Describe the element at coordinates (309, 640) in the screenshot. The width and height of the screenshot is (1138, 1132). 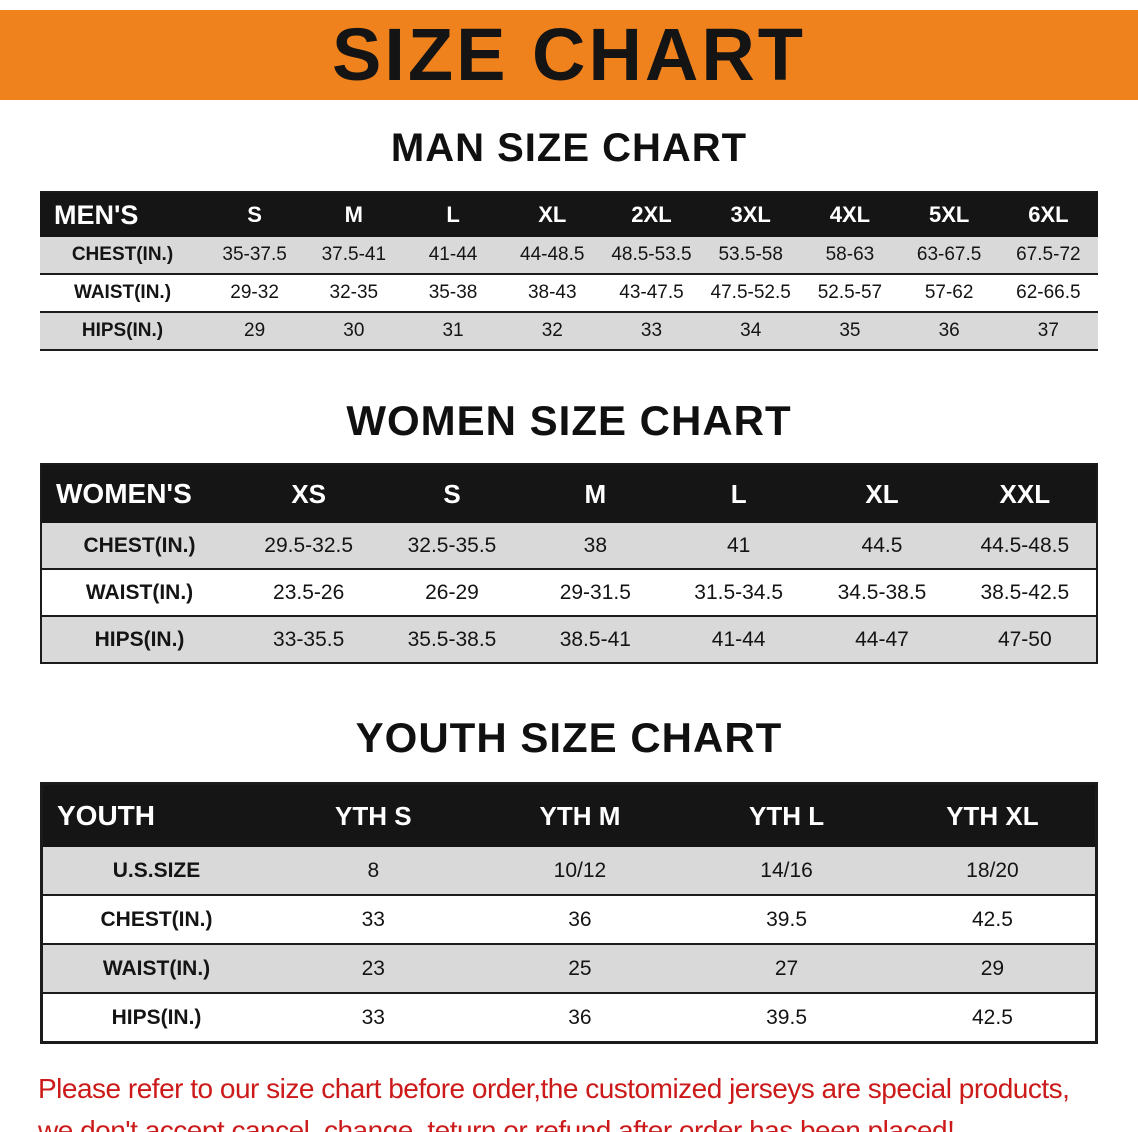
I see `value-cell: 33-35.5` at that location.